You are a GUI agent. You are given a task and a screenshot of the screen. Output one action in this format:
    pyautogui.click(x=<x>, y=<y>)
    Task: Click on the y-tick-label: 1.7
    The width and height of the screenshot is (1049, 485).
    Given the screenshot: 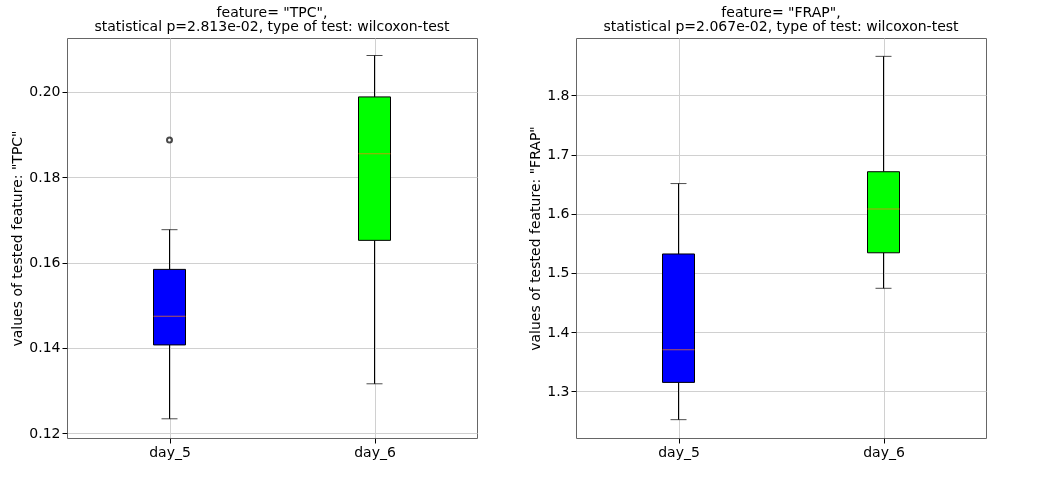 What is the action you would take?
    pyautogui.click(x=558, y=154)
    